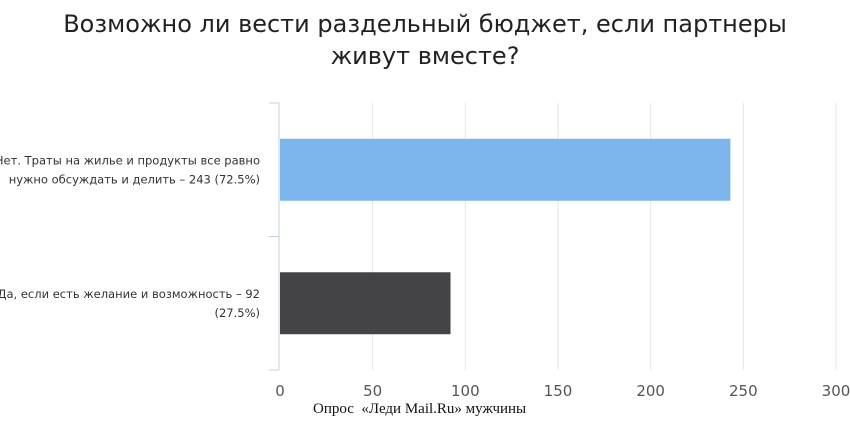 The width and height of the screenshot is (850, 425). Describe the element at coordinates (465, 391) in the screenshot. I see `x-tick-label-2: 100` at that location.